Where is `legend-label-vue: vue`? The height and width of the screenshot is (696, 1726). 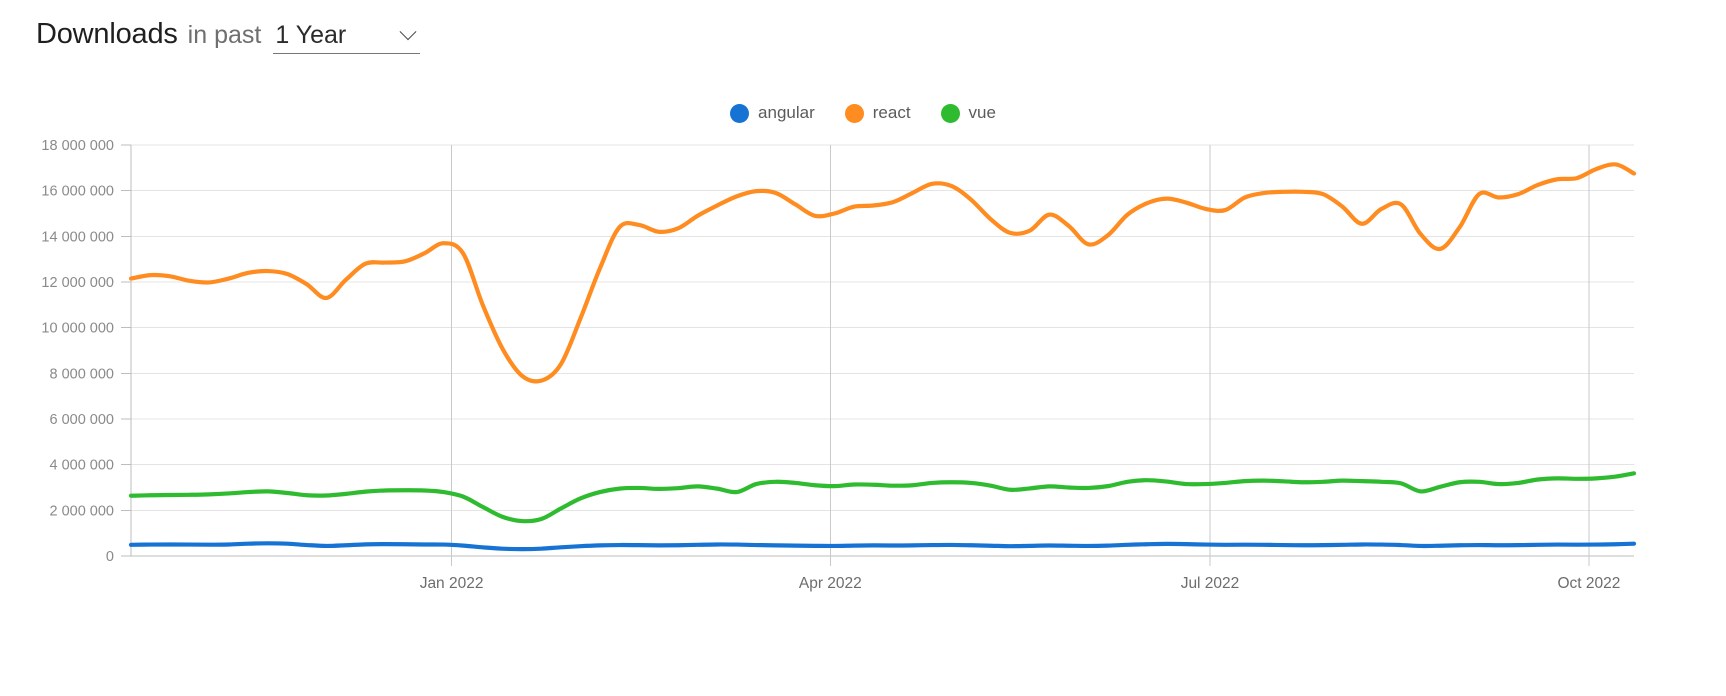 legend-label-vue: vue is located at coordinates (982, 112).